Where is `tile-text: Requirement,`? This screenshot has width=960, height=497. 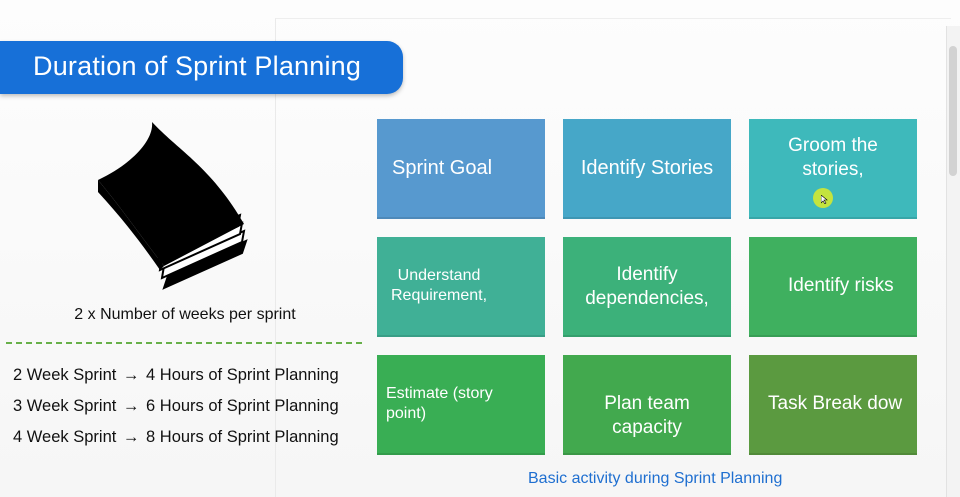 tile-text: Requirement, is located at coordinates (439, 295).